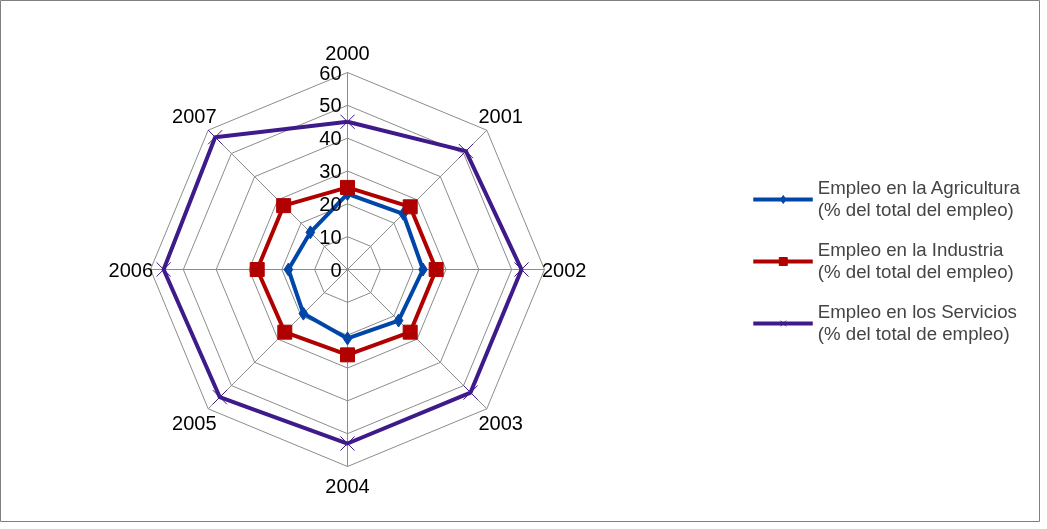 The image size is (1047, 529). What do you see at coordinates (347, 486) in the screenshot?
I see `spoke-label: 2004` at bounding box center [347, 486].